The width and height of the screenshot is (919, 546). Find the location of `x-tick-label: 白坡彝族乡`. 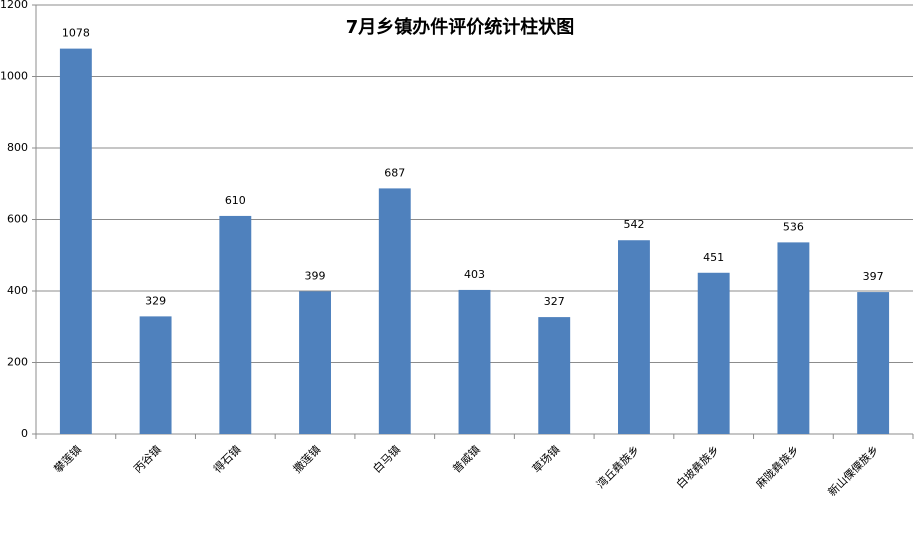

x-tick-label: 白坡彝族乡 is located at coordinates (697, 466).